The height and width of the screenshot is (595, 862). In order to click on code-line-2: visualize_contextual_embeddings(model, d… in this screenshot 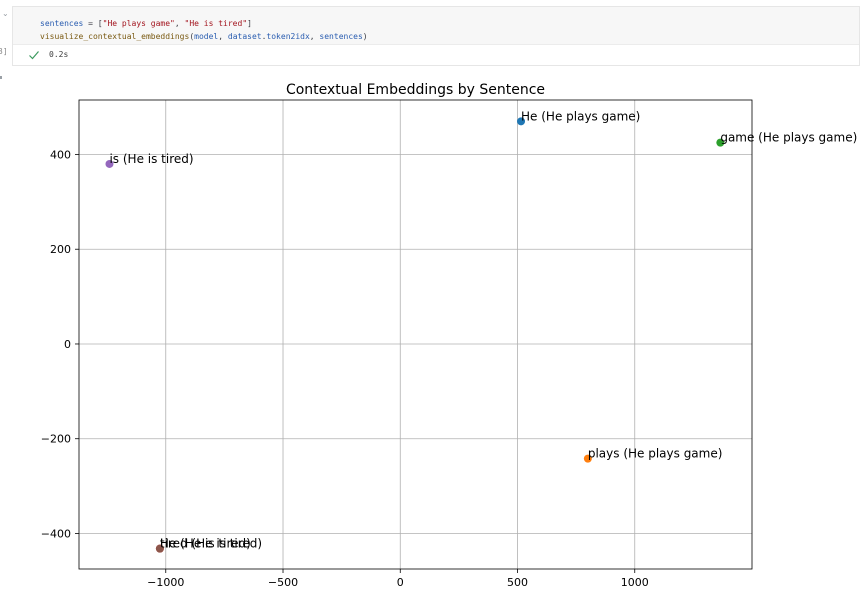, I will do `click(204, 36)`.